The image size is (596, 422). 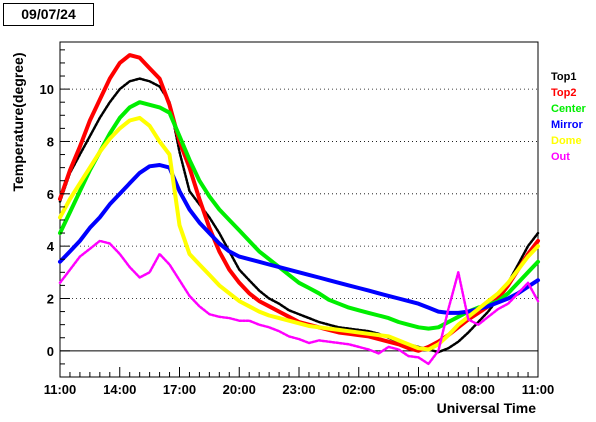 I want to click on x-tick-label: 23:00, so click(x=298, y=389).